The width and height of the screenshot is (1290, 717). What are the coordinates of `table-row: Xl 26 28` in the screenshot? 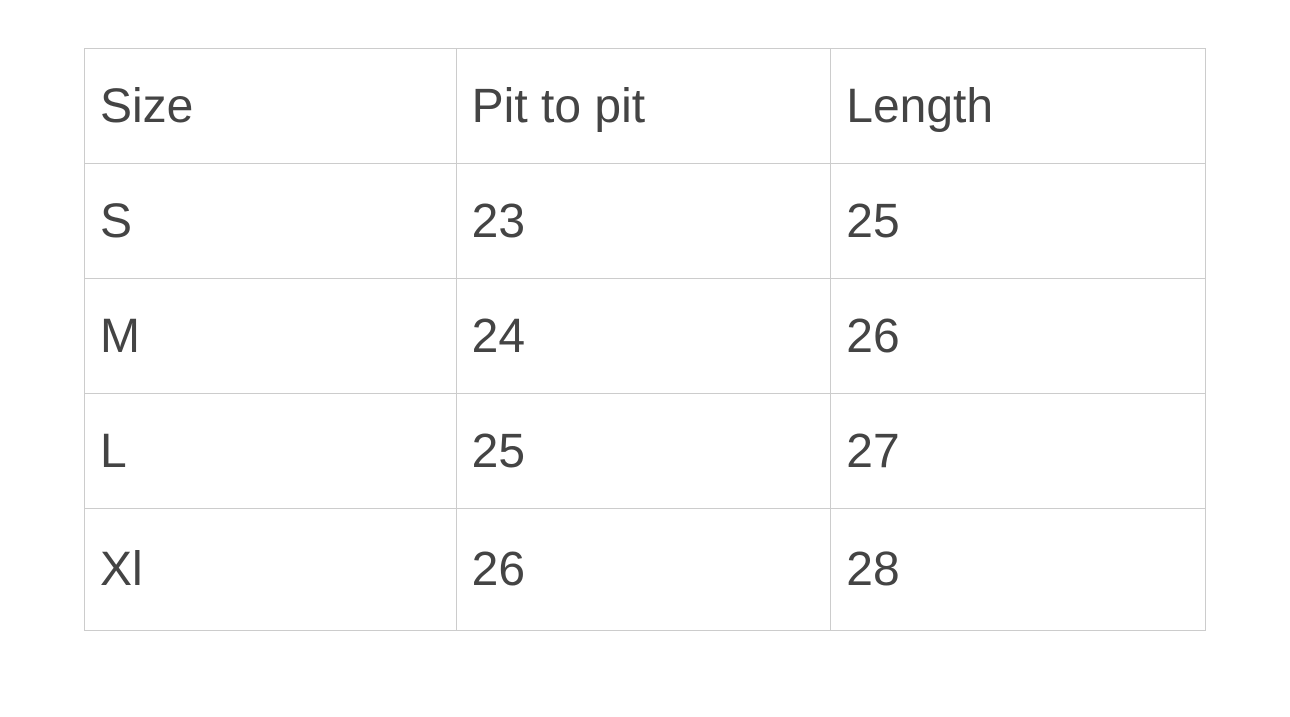 It's located at (645, 569).